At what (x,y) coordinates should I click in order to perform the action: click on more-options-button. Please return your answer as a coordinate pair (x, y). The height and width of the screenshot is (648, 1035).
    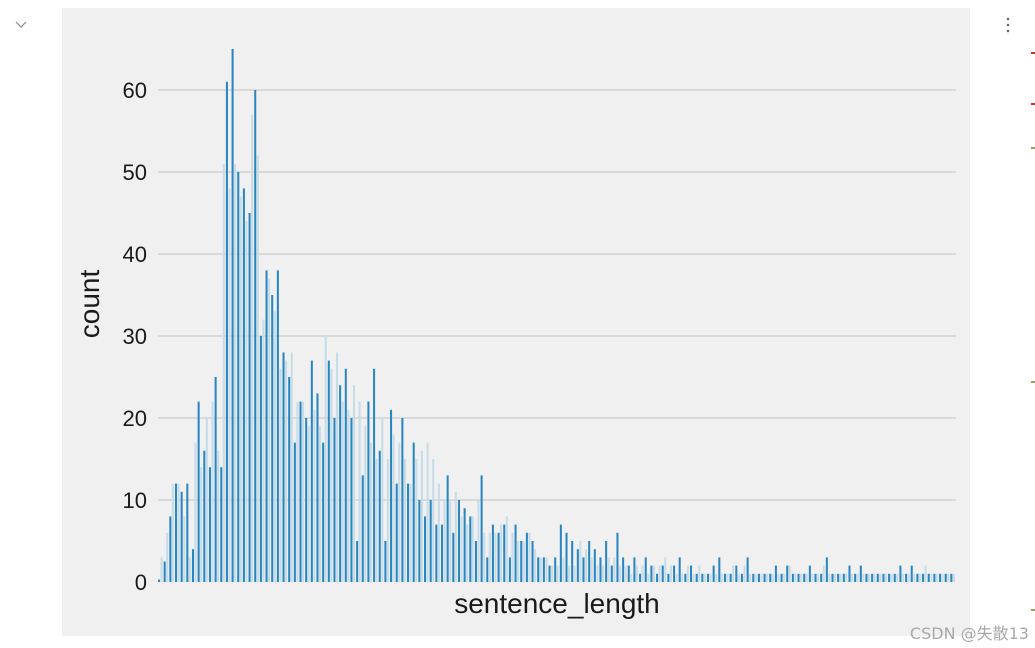
    Looking at the image, I should click on (1008, 25).